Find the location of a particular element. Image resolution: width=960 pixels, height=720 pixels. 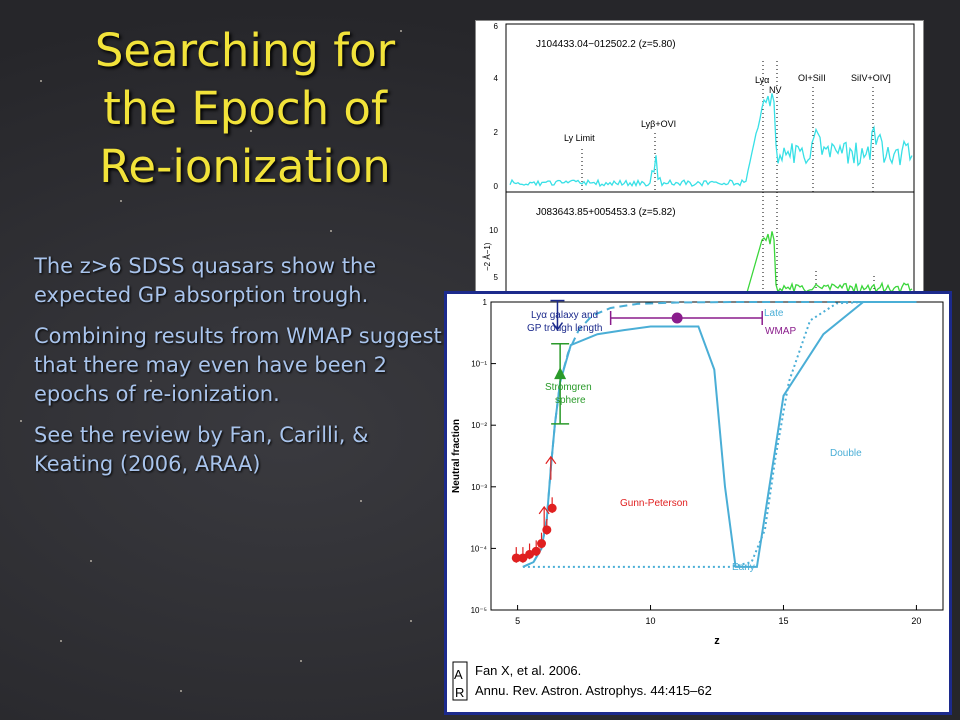

annotation-wmap: WMAP is located at coordinates (780, 331).